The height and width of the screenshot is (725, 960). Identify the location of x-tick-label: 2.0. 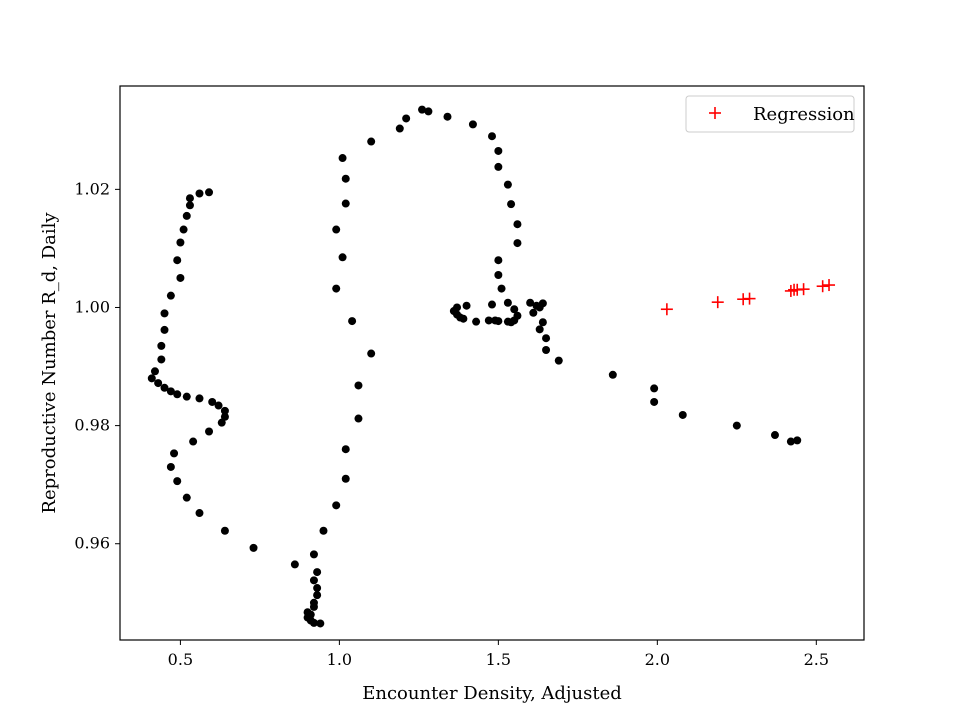
(657, 659).